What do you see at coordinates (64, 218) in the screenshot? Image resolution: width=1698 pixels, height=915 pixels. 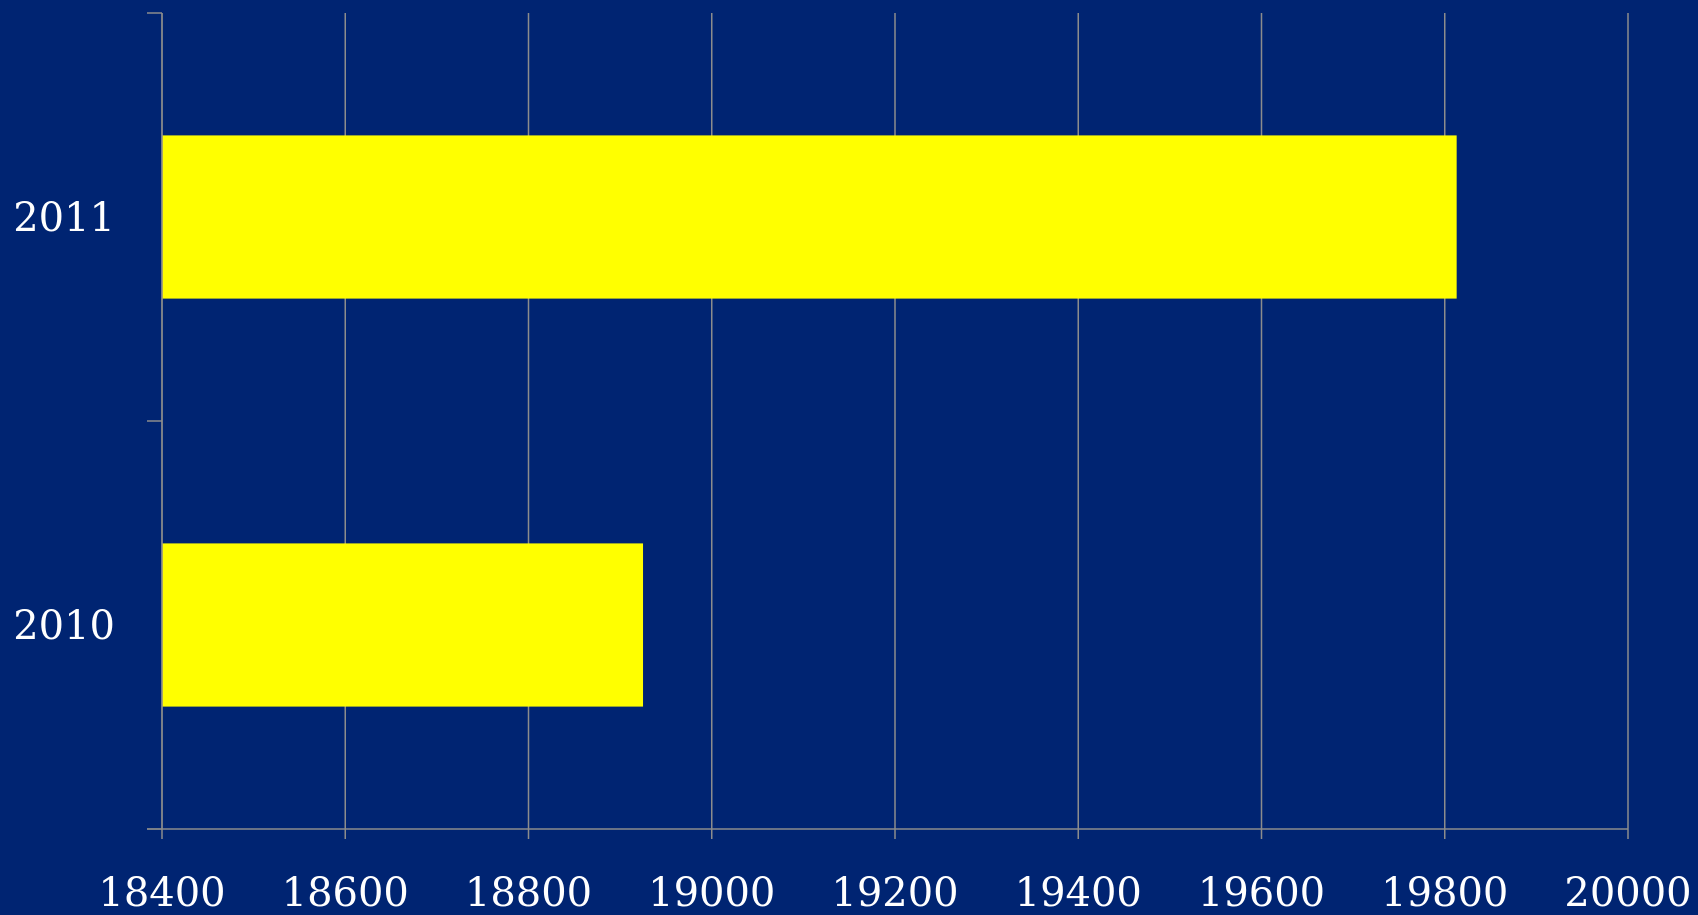 I see `y-category-label: 2011` at bounding box center [64, 218].